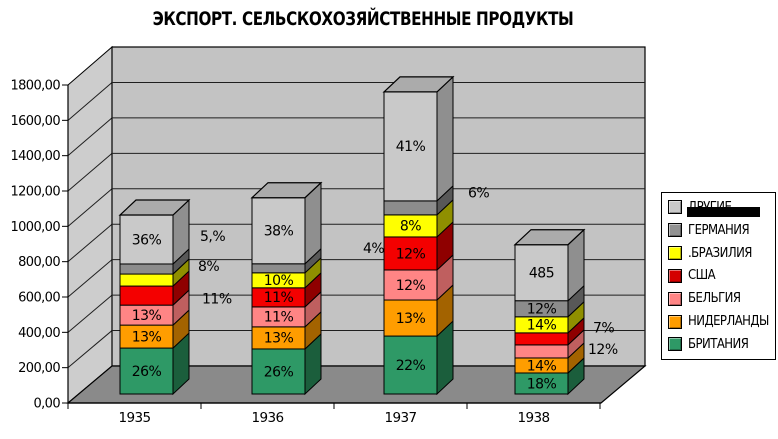 The height and width of the screenshot is (439, 778). I want to click on y-axis-tick-label: 800,00, so click(39, 262).